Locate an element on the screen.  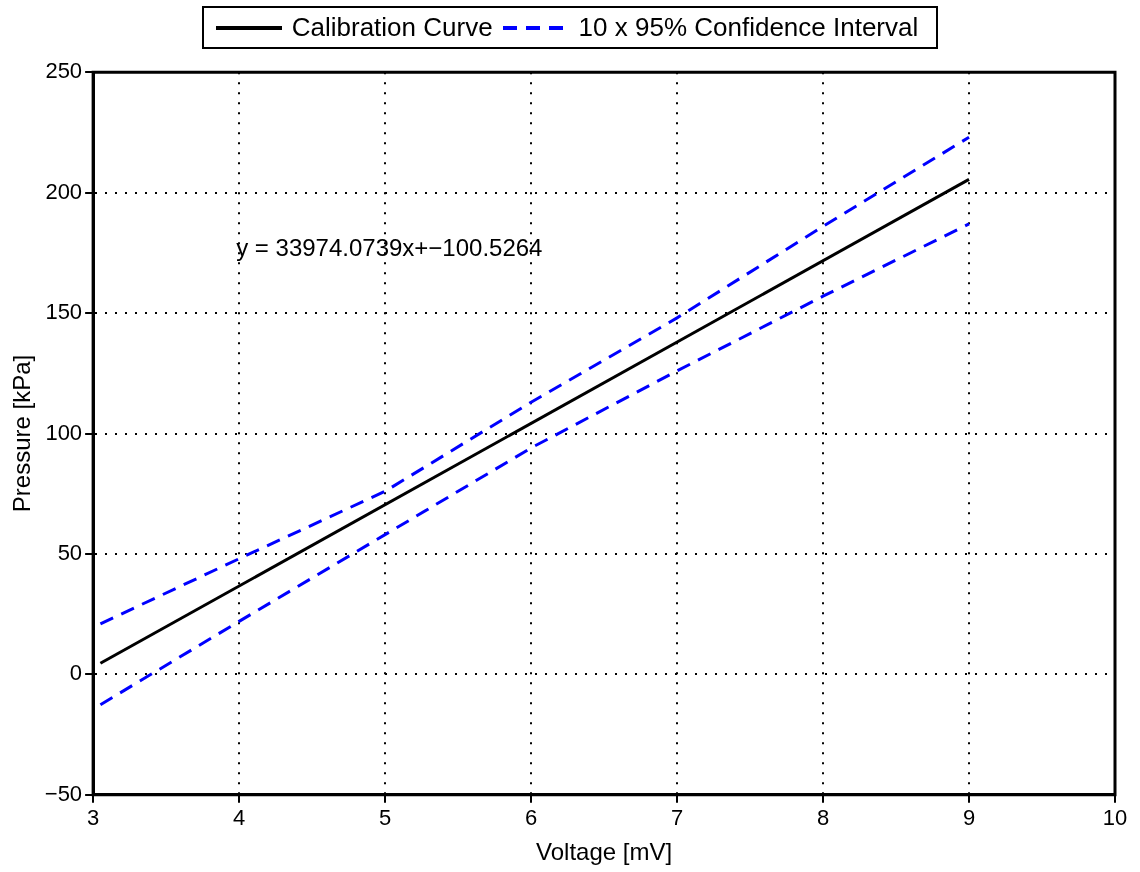
y-tick-label: 0 is located at coordinates (76, 673).